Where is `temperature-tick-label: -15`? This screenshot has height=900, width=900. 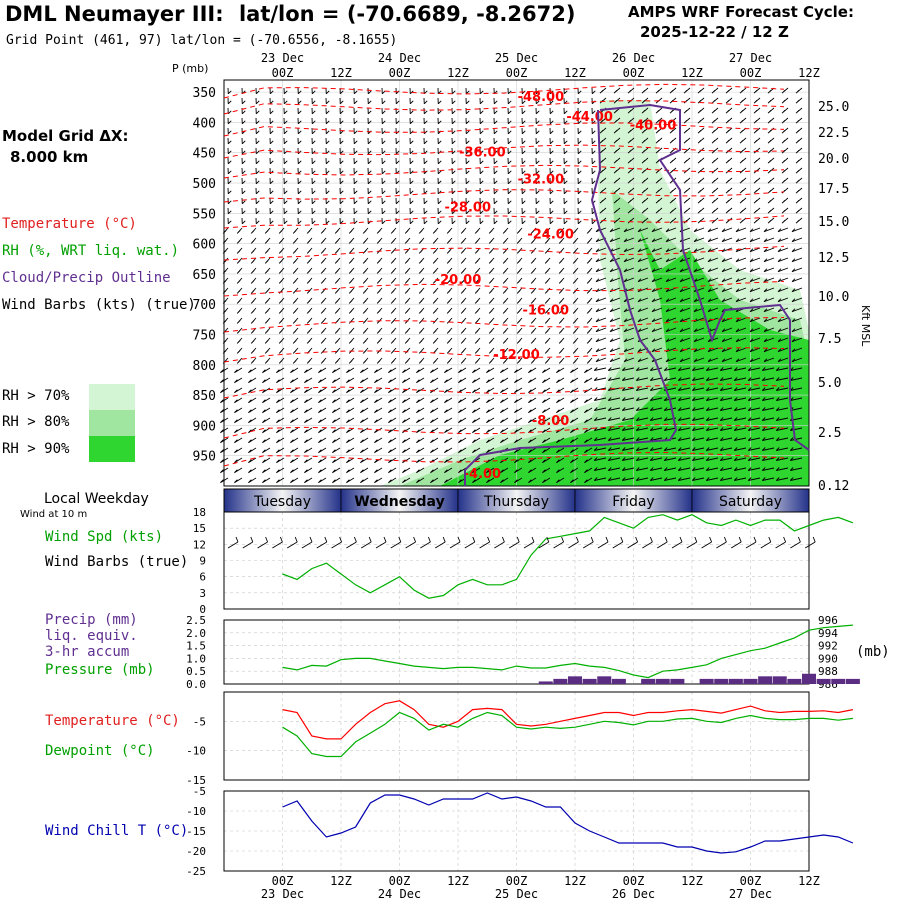 temperature-tick-label: -15 is located at coordinates (196, 780).